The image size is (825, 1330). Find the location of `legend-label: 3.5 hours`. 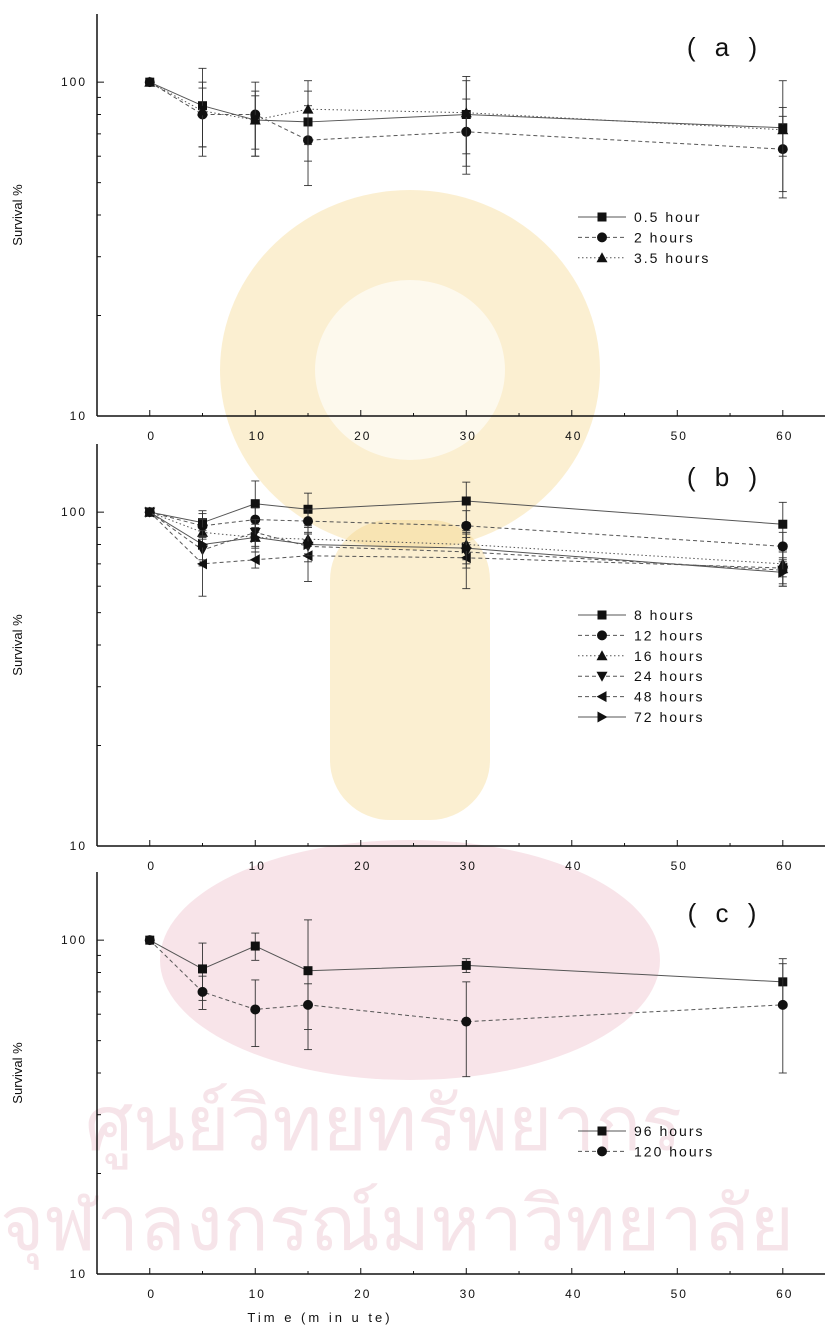

legend-label: 3.5 hours is located at coordinates (672, 258).